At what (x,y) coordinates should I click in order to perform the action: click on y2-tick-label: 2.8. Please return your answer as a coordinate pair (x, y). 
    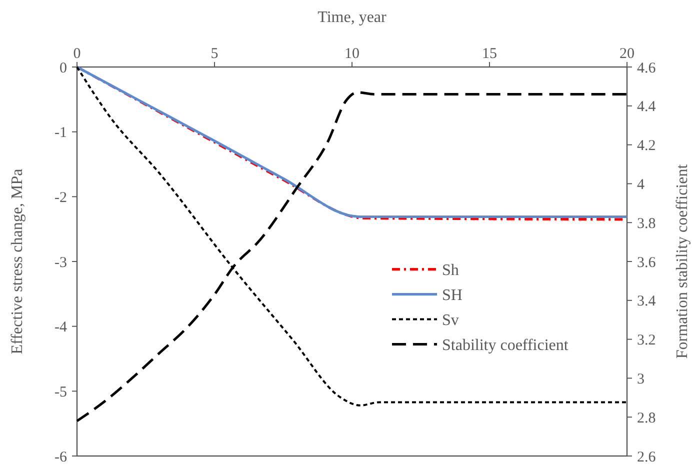
    Looking at the image, I should click on (646, 418).